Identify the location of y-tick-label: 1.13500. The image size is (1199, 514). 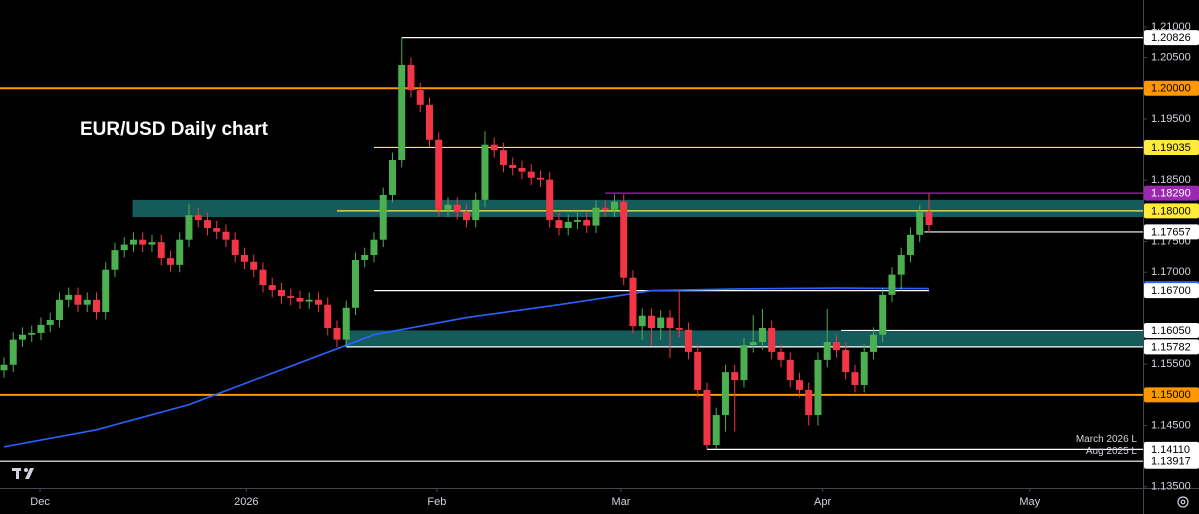
(1171, 487).